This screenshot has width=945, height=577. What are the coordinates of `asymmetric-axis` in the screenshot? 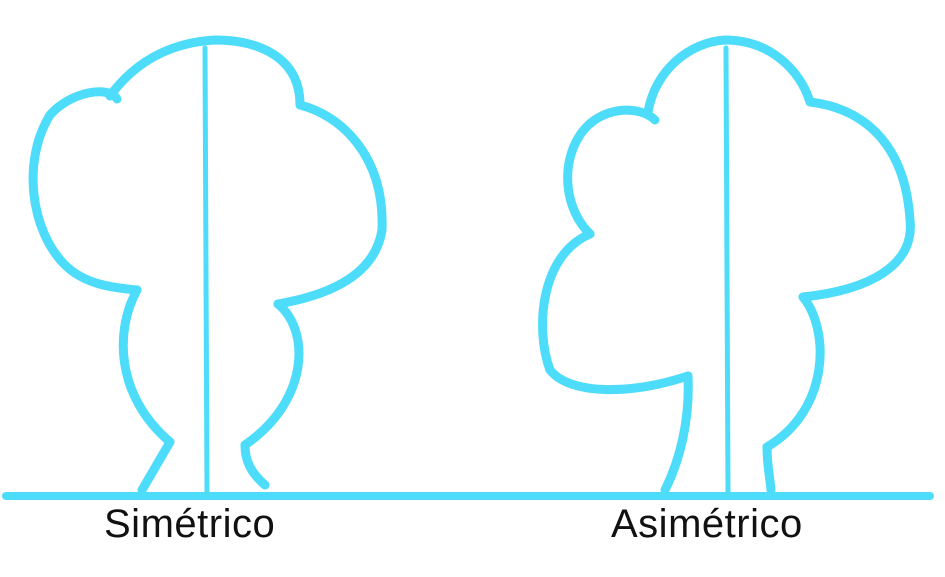 It's located at (727, 271).